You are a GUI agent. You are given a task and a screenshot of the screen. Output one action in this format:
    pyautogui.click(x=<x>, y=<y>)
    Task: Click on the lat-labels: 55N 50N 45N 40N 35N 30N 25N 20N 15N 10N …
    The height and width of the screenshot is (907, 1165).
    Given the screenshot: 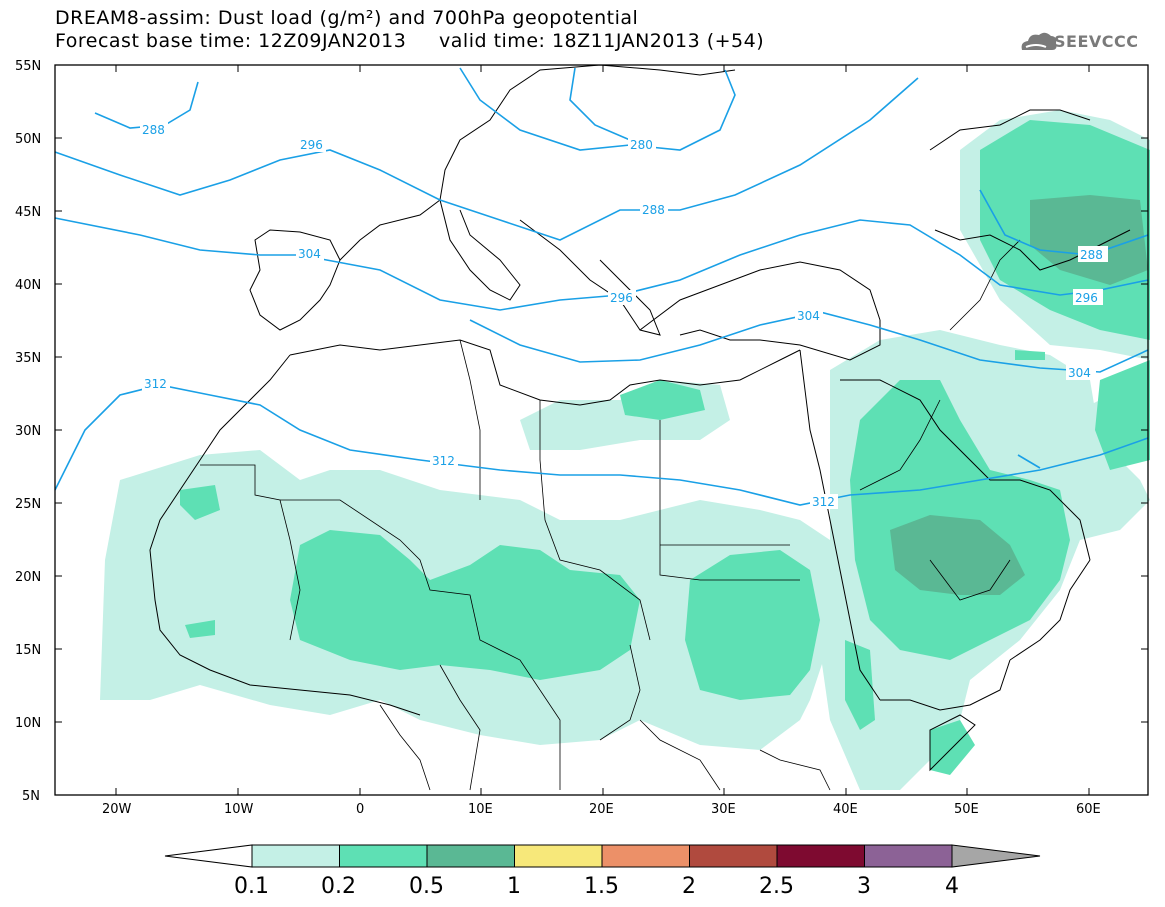 What is the action you would take?
    pyautogui.click(x=28, y=431)
    